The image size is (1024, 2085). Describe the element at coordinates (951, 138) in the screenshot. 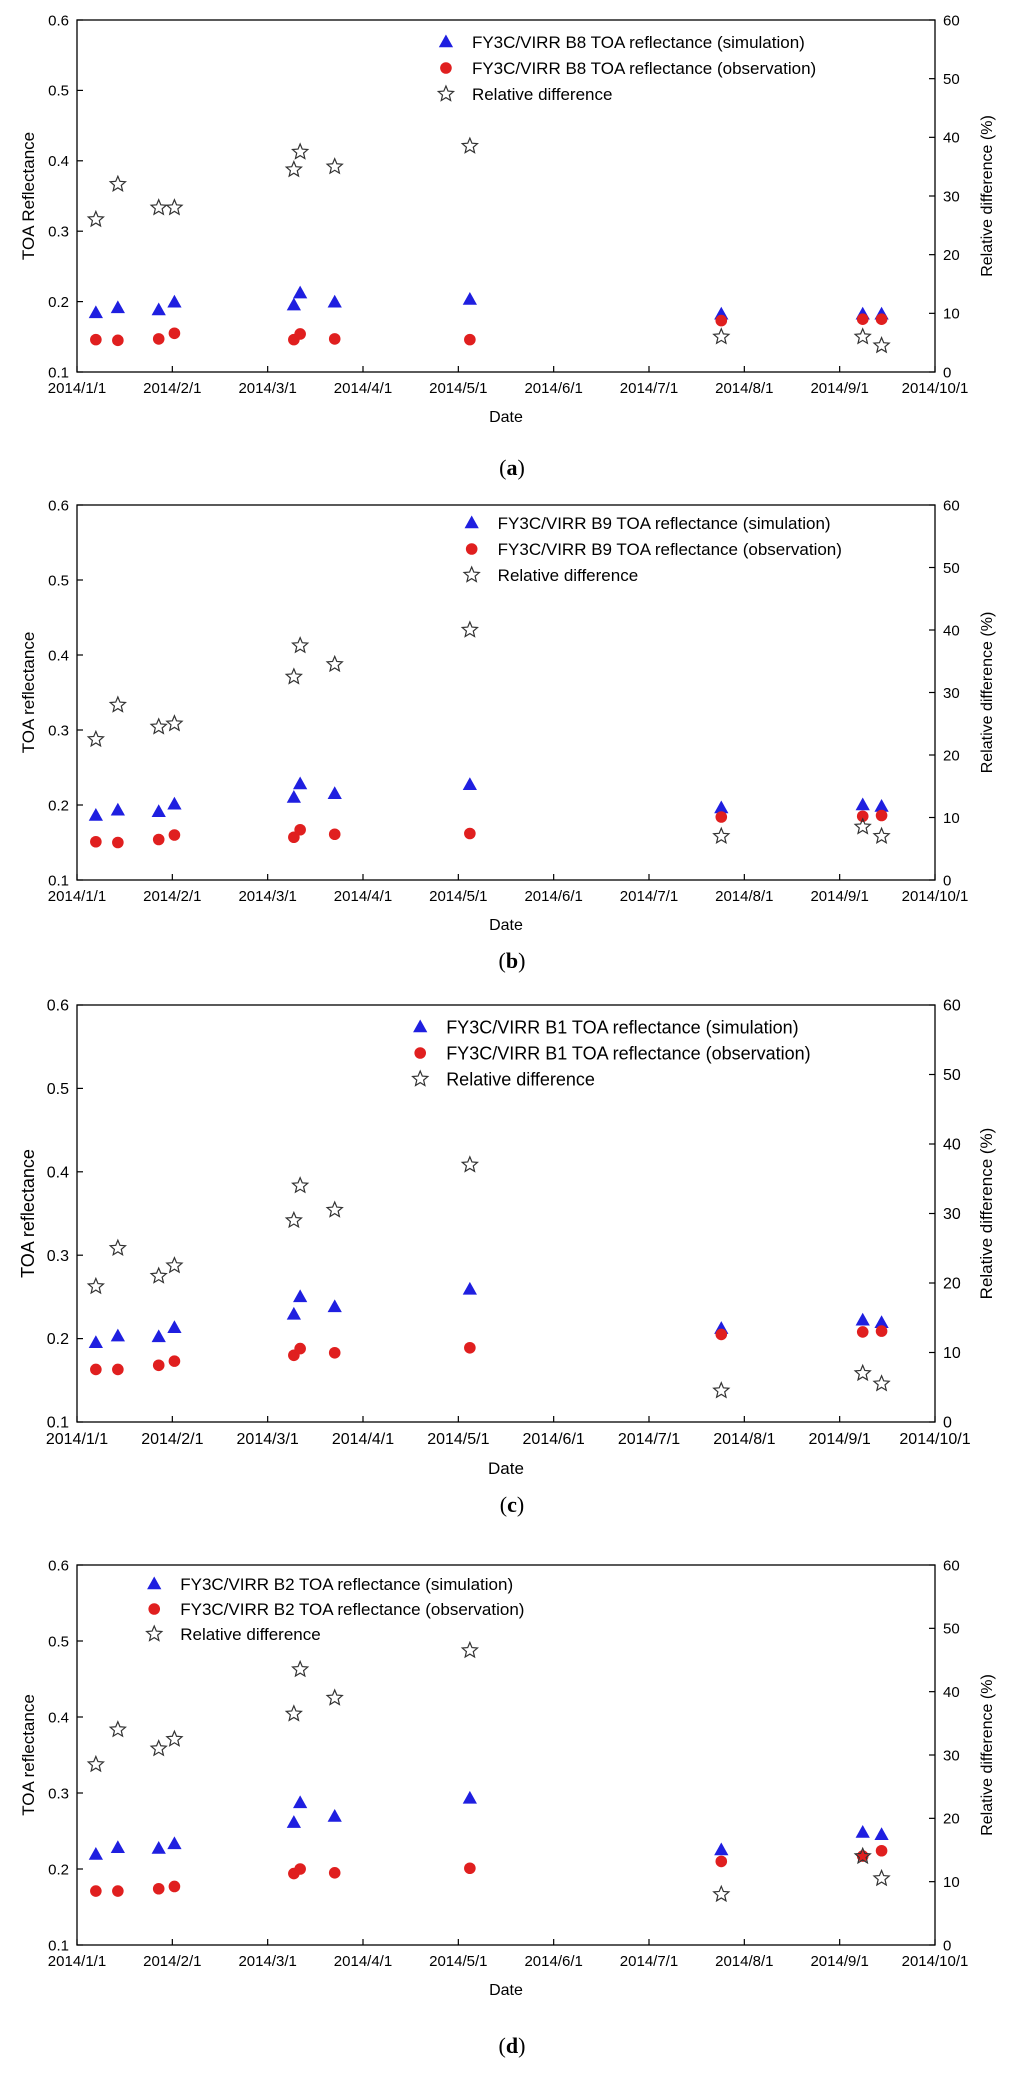

I see `y2-tick-label: 40` at that location.